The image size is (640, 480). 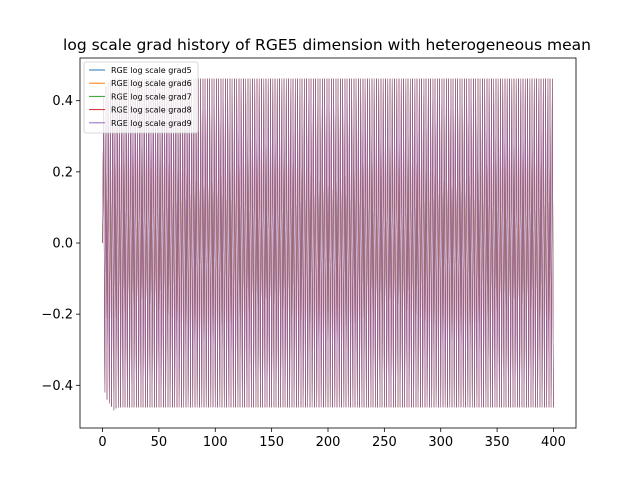 What do you see at coordinates (57, 315) in the screenshot?
I see `y-tick-label: −0.2` at bounding box center [57, 315].